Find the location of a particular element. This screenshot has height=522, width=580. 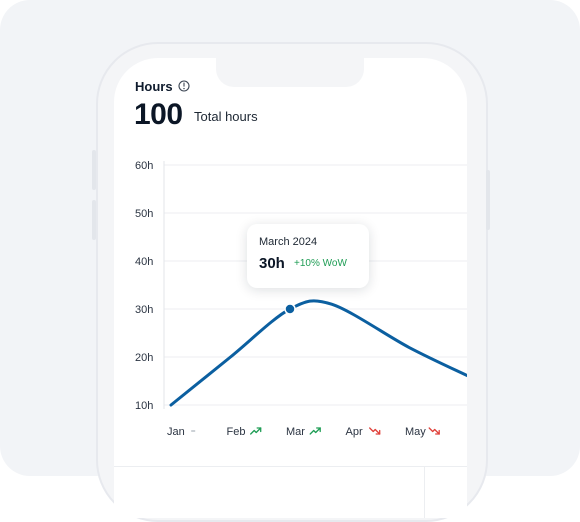

y-tick-label: 30h is located at coordinates (144, 310).